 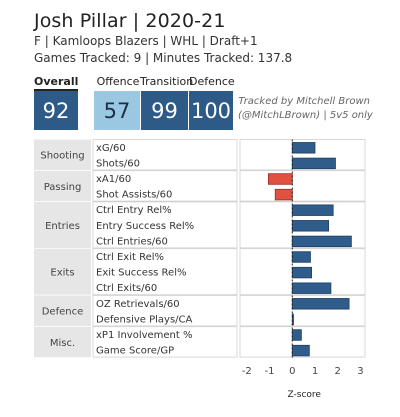 I want to click on x-tick-label: -2, so click(x=247, y=371).